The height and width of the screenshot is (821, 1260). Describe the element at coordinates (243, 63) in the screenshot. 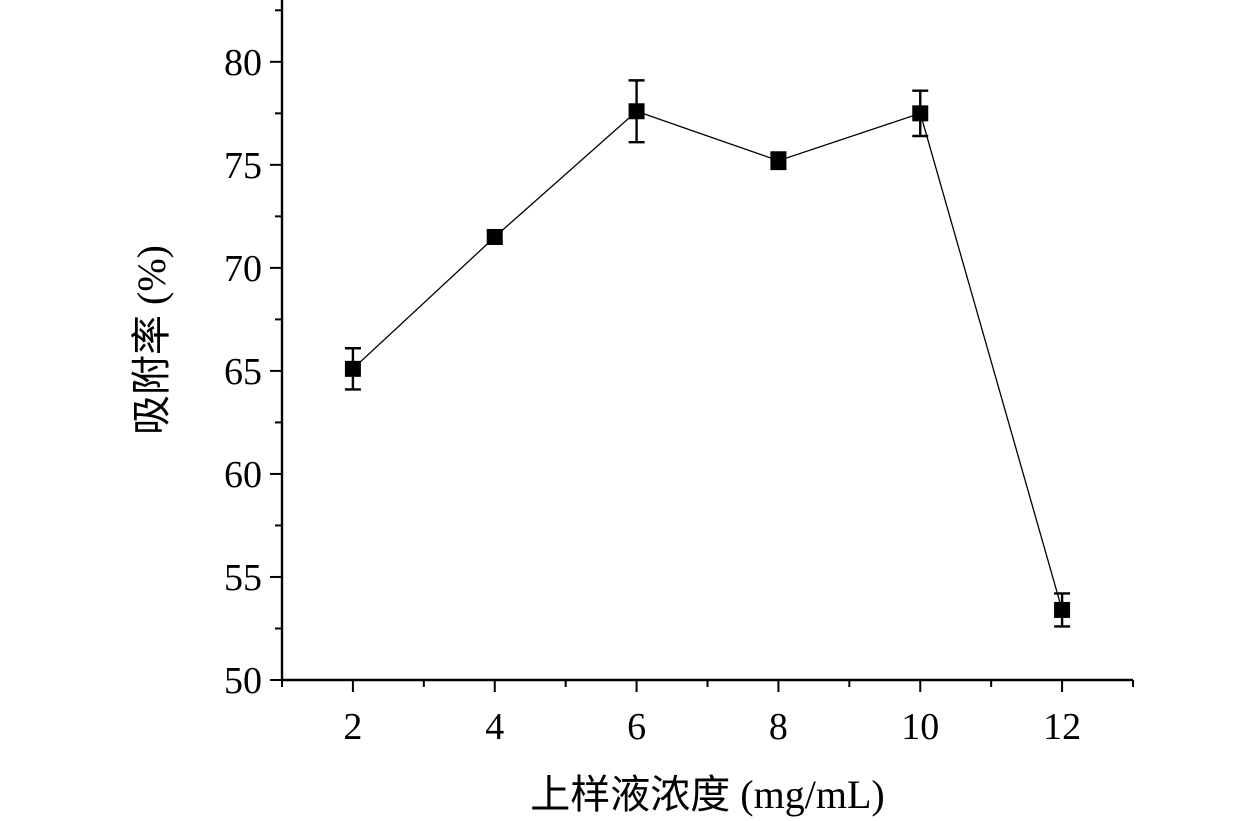

I see `y-tick-label: 80` at that location.